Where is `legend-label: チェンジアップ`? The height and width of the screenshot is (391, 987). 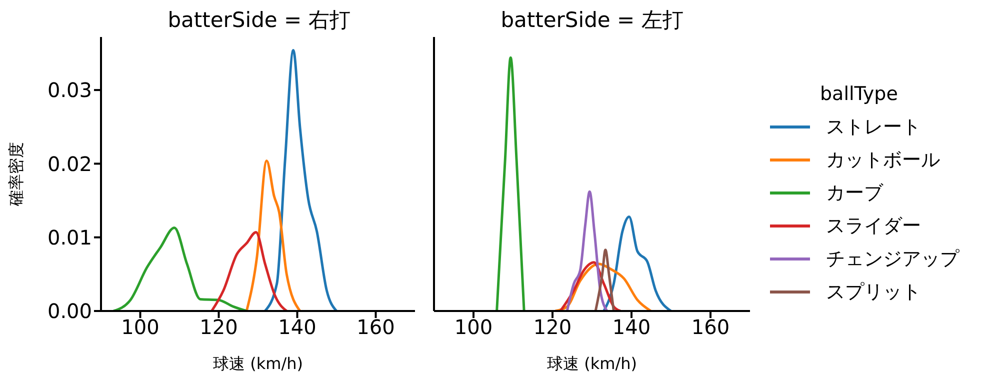
legend-label: チェンジアップ is located at coordinates (892, 259).